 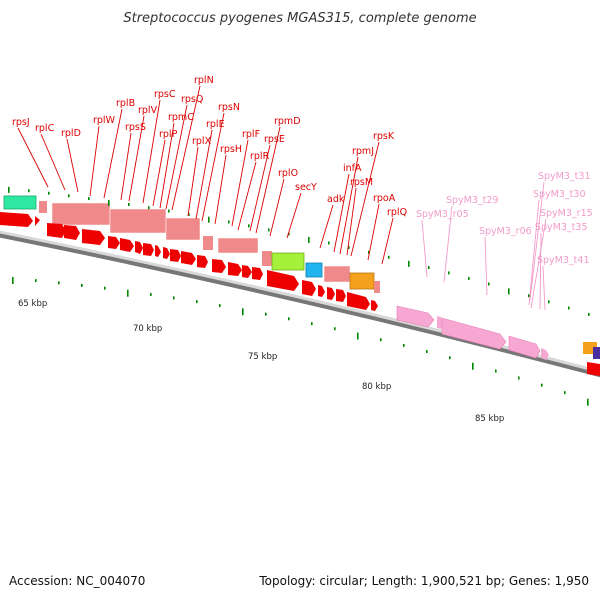 I want to click on gene-label: adk, so click(x=336, y=199).